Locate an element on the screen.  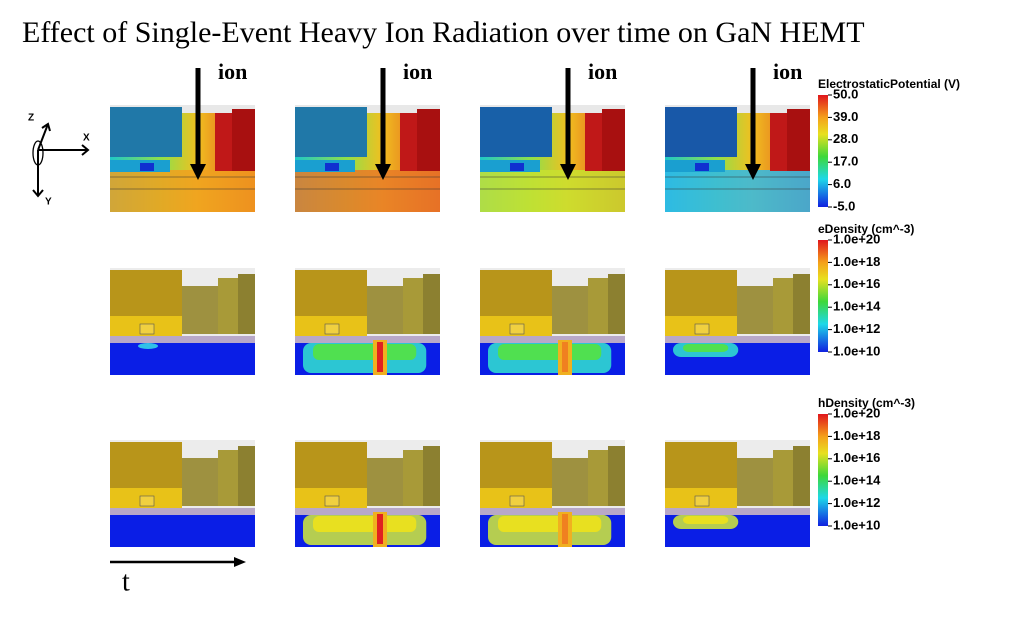
colorbar-tick-label: 50.0 is located at coordinates (845, 93).